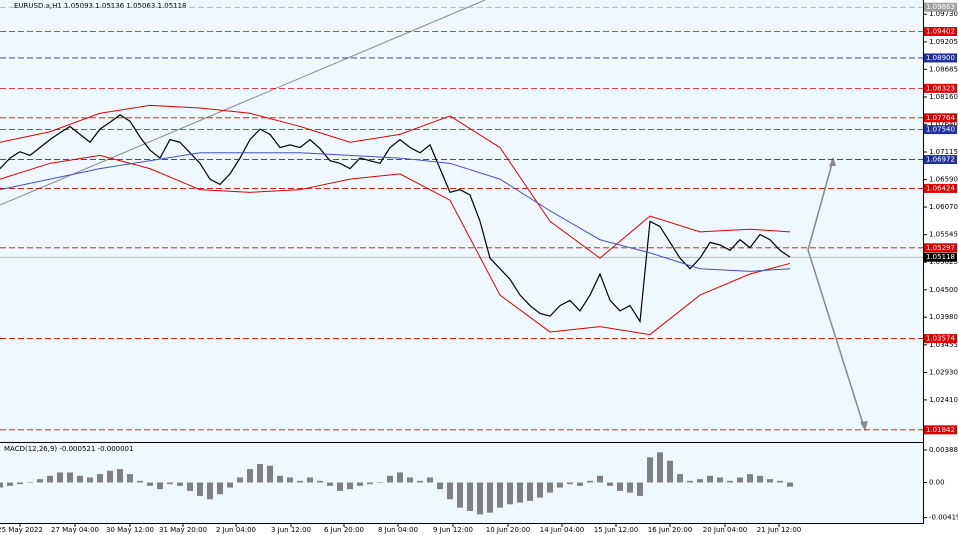 This screenshot has width=958, height=535. I want to click on x-tick-label: 6 Jun 20:00, so click(344, 530).